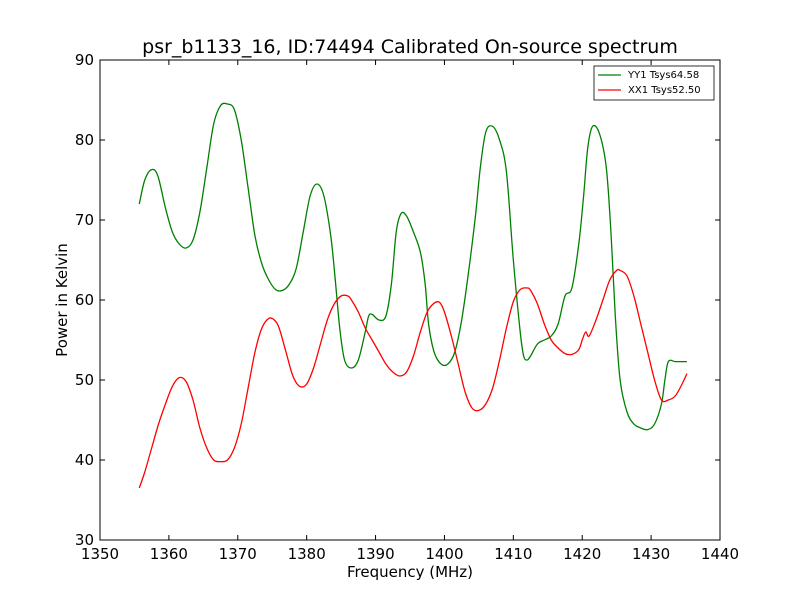 The width and height of the screenshot is (800, 600). Describe the element at coordinates (84, 220) in the screenshot. I see `y-tick-label: 70` at that location.